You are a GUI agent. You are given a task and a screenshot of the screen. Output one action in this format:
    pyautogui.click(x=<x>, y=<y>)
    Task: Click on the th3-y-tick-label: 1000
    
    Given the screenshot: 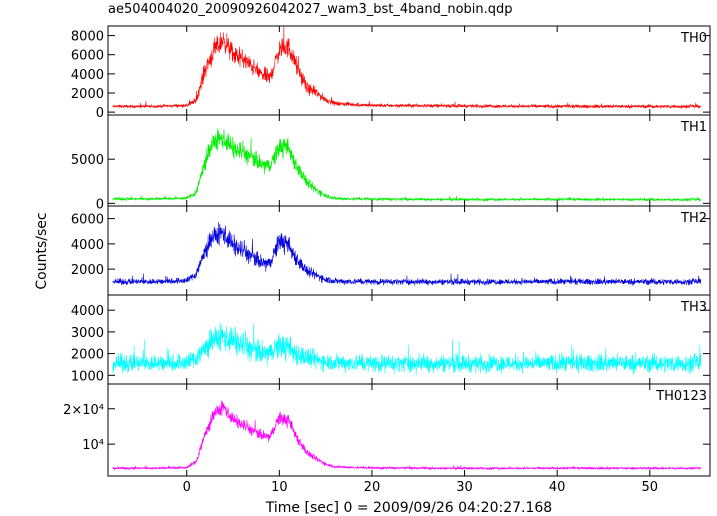 What is the action you would take?
    pyautogui.click(x=87, y=376)
    